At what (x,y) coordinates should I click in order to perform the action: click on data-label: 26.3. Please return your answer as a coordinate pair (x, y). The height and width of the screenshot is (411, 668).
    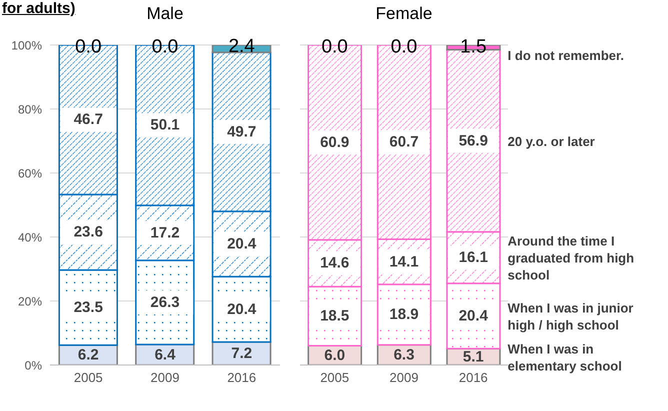
    Looking at the image, I should click on (165, 302).